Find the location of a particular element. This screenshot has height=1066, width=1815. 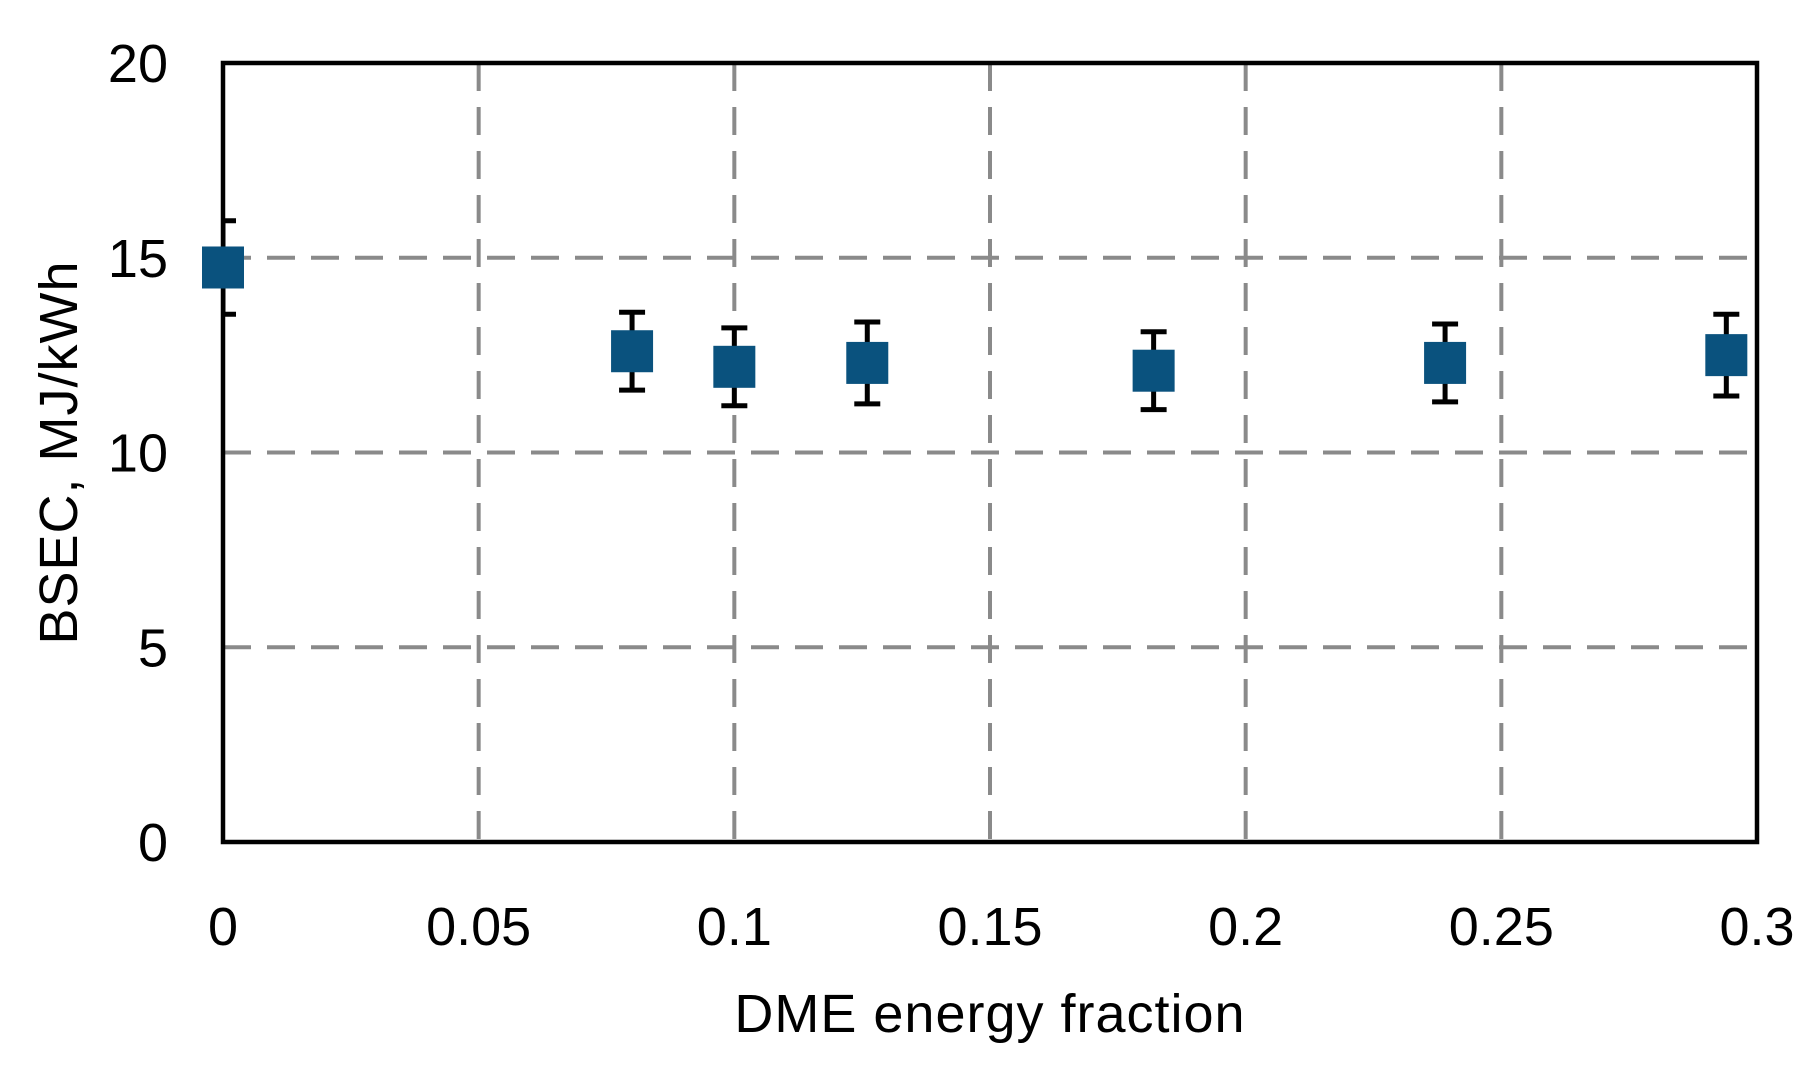

y-tick-label: 20 is located at coordinates (138, 64).